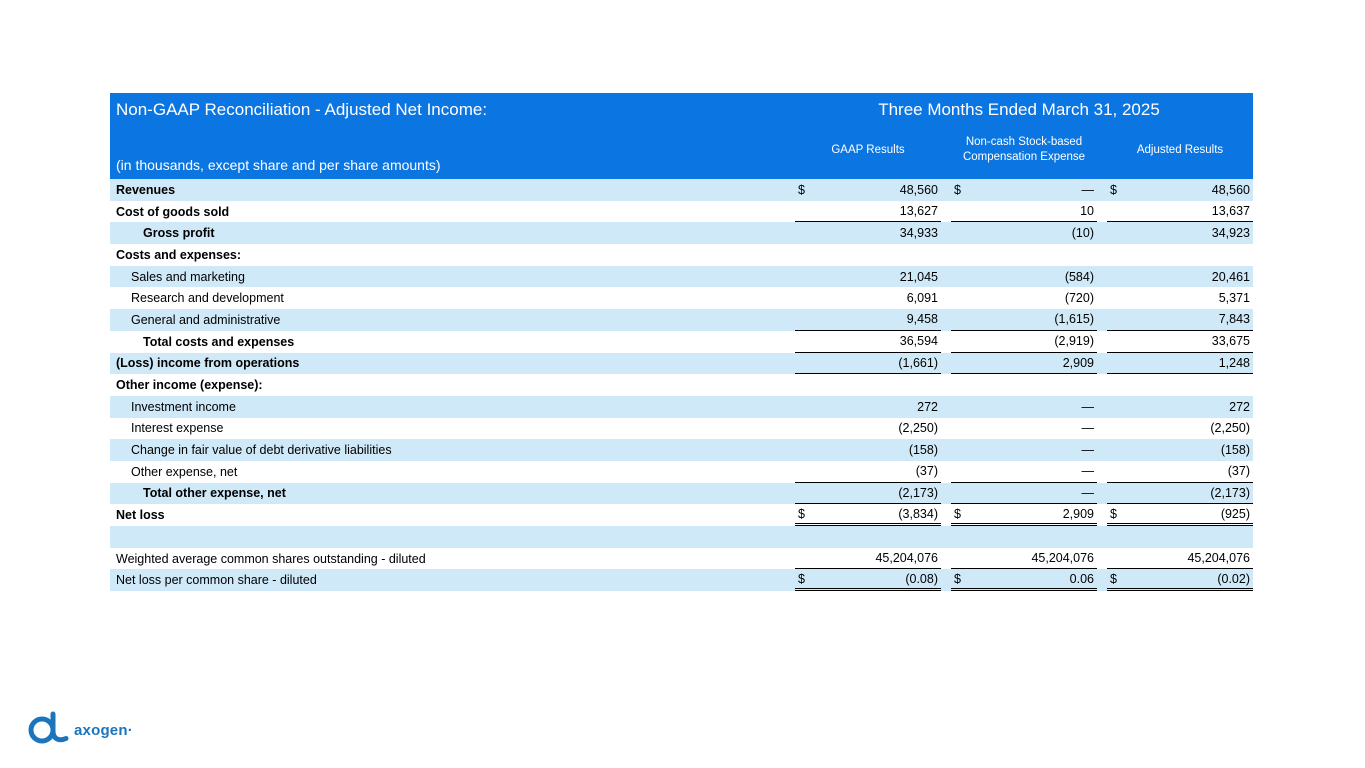  Describe the element at coordinates (183, 406) in the screenshot. I see `row-label: Investment income` at that location.